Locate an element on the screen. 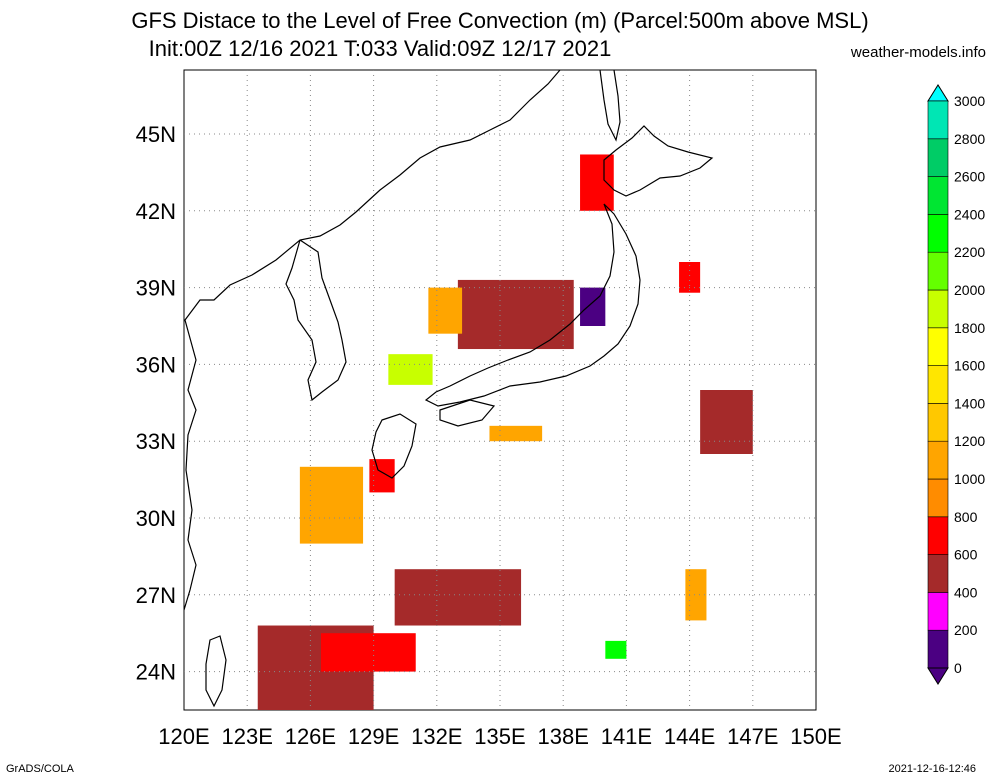  colorbar-label-1200: 1200 is located at coordinates (969, 441).